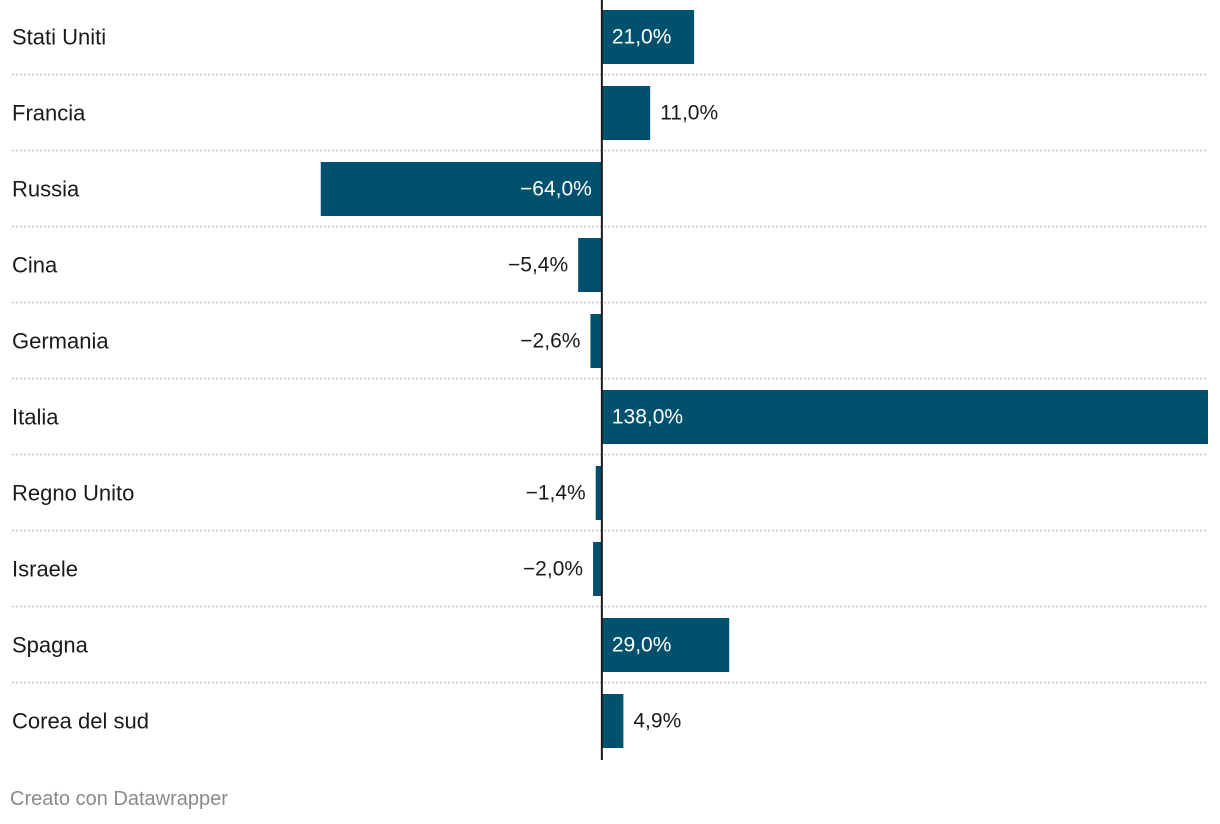 The width and height of the screenshot is (1220, 824). Describe the element at coordinates (550, 341) in the screenshot. I see `value-label: −2,6%` at that location.